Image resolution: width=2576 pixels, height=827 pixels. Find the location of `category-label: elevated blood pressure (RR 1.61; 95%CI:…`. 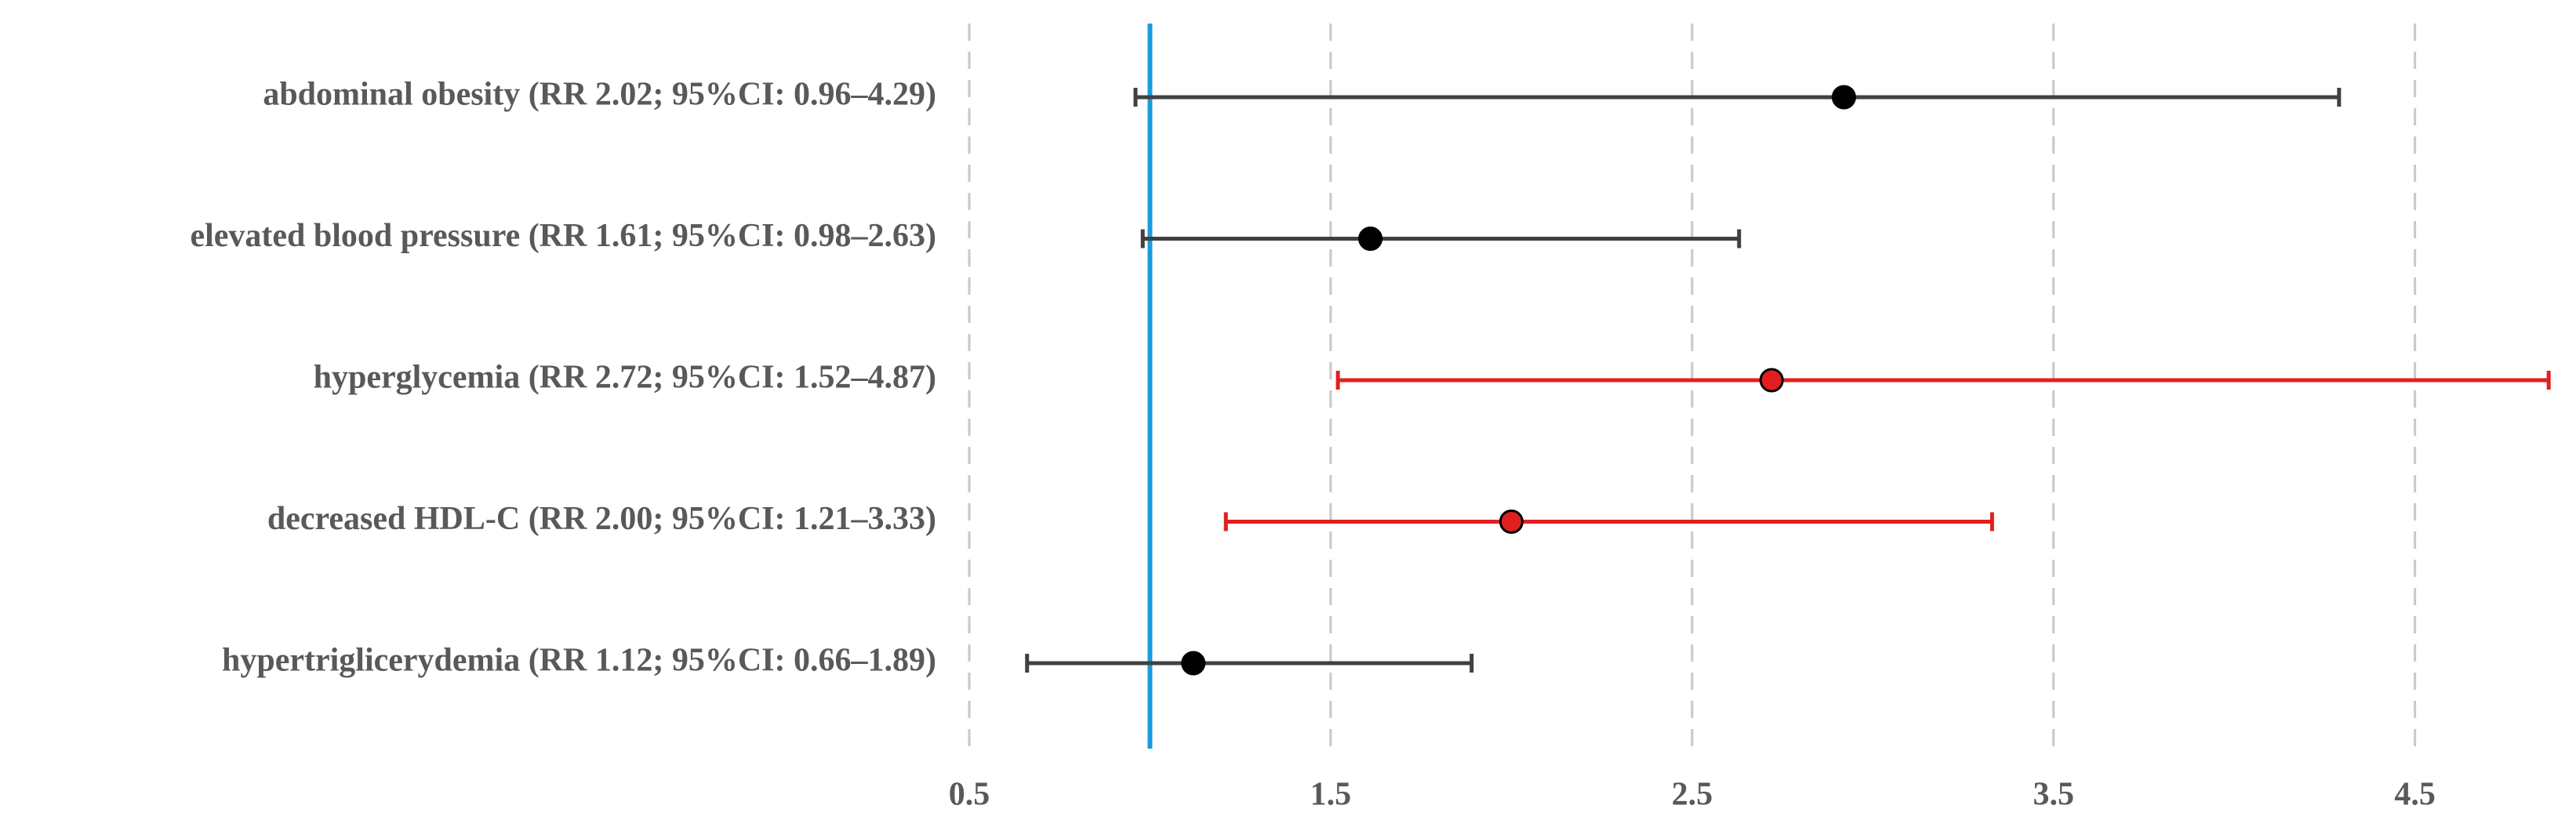

category-label: elevated blood pressure (RR 1.61; 95%CI:… is located at coordinates (563, 236).